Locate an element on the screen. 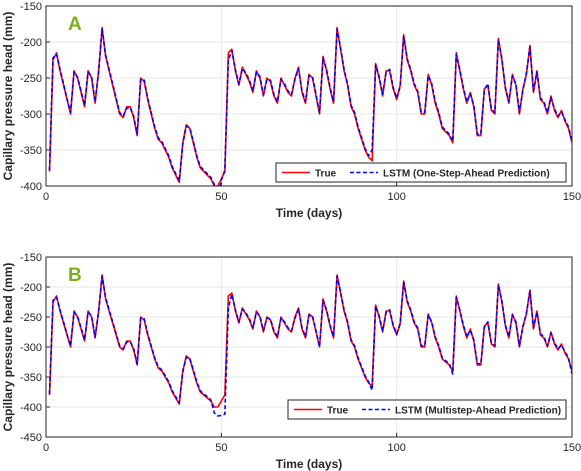 This screenshot has width=581, height=471. legend-label-lstm: LSTM (Multistep-Ahead Prediction) is located at coordinates (478, 411).